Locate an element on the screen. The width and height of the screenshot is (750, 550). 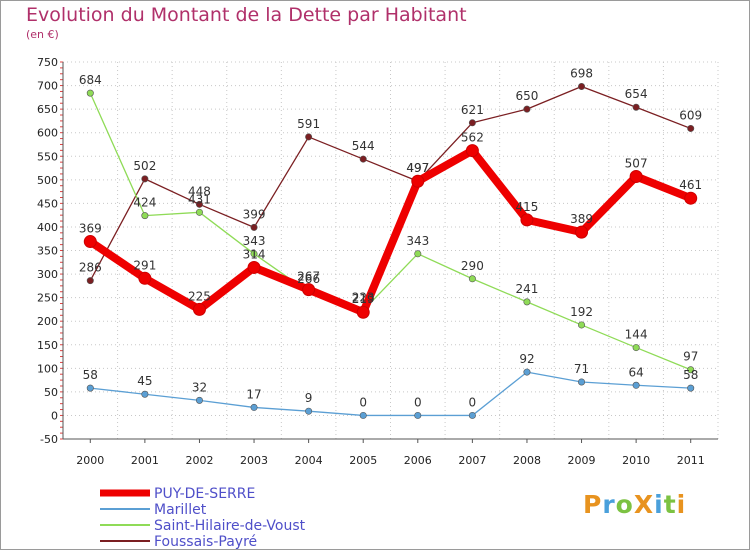
data-label: 424 is located at coordinates (144, 203).